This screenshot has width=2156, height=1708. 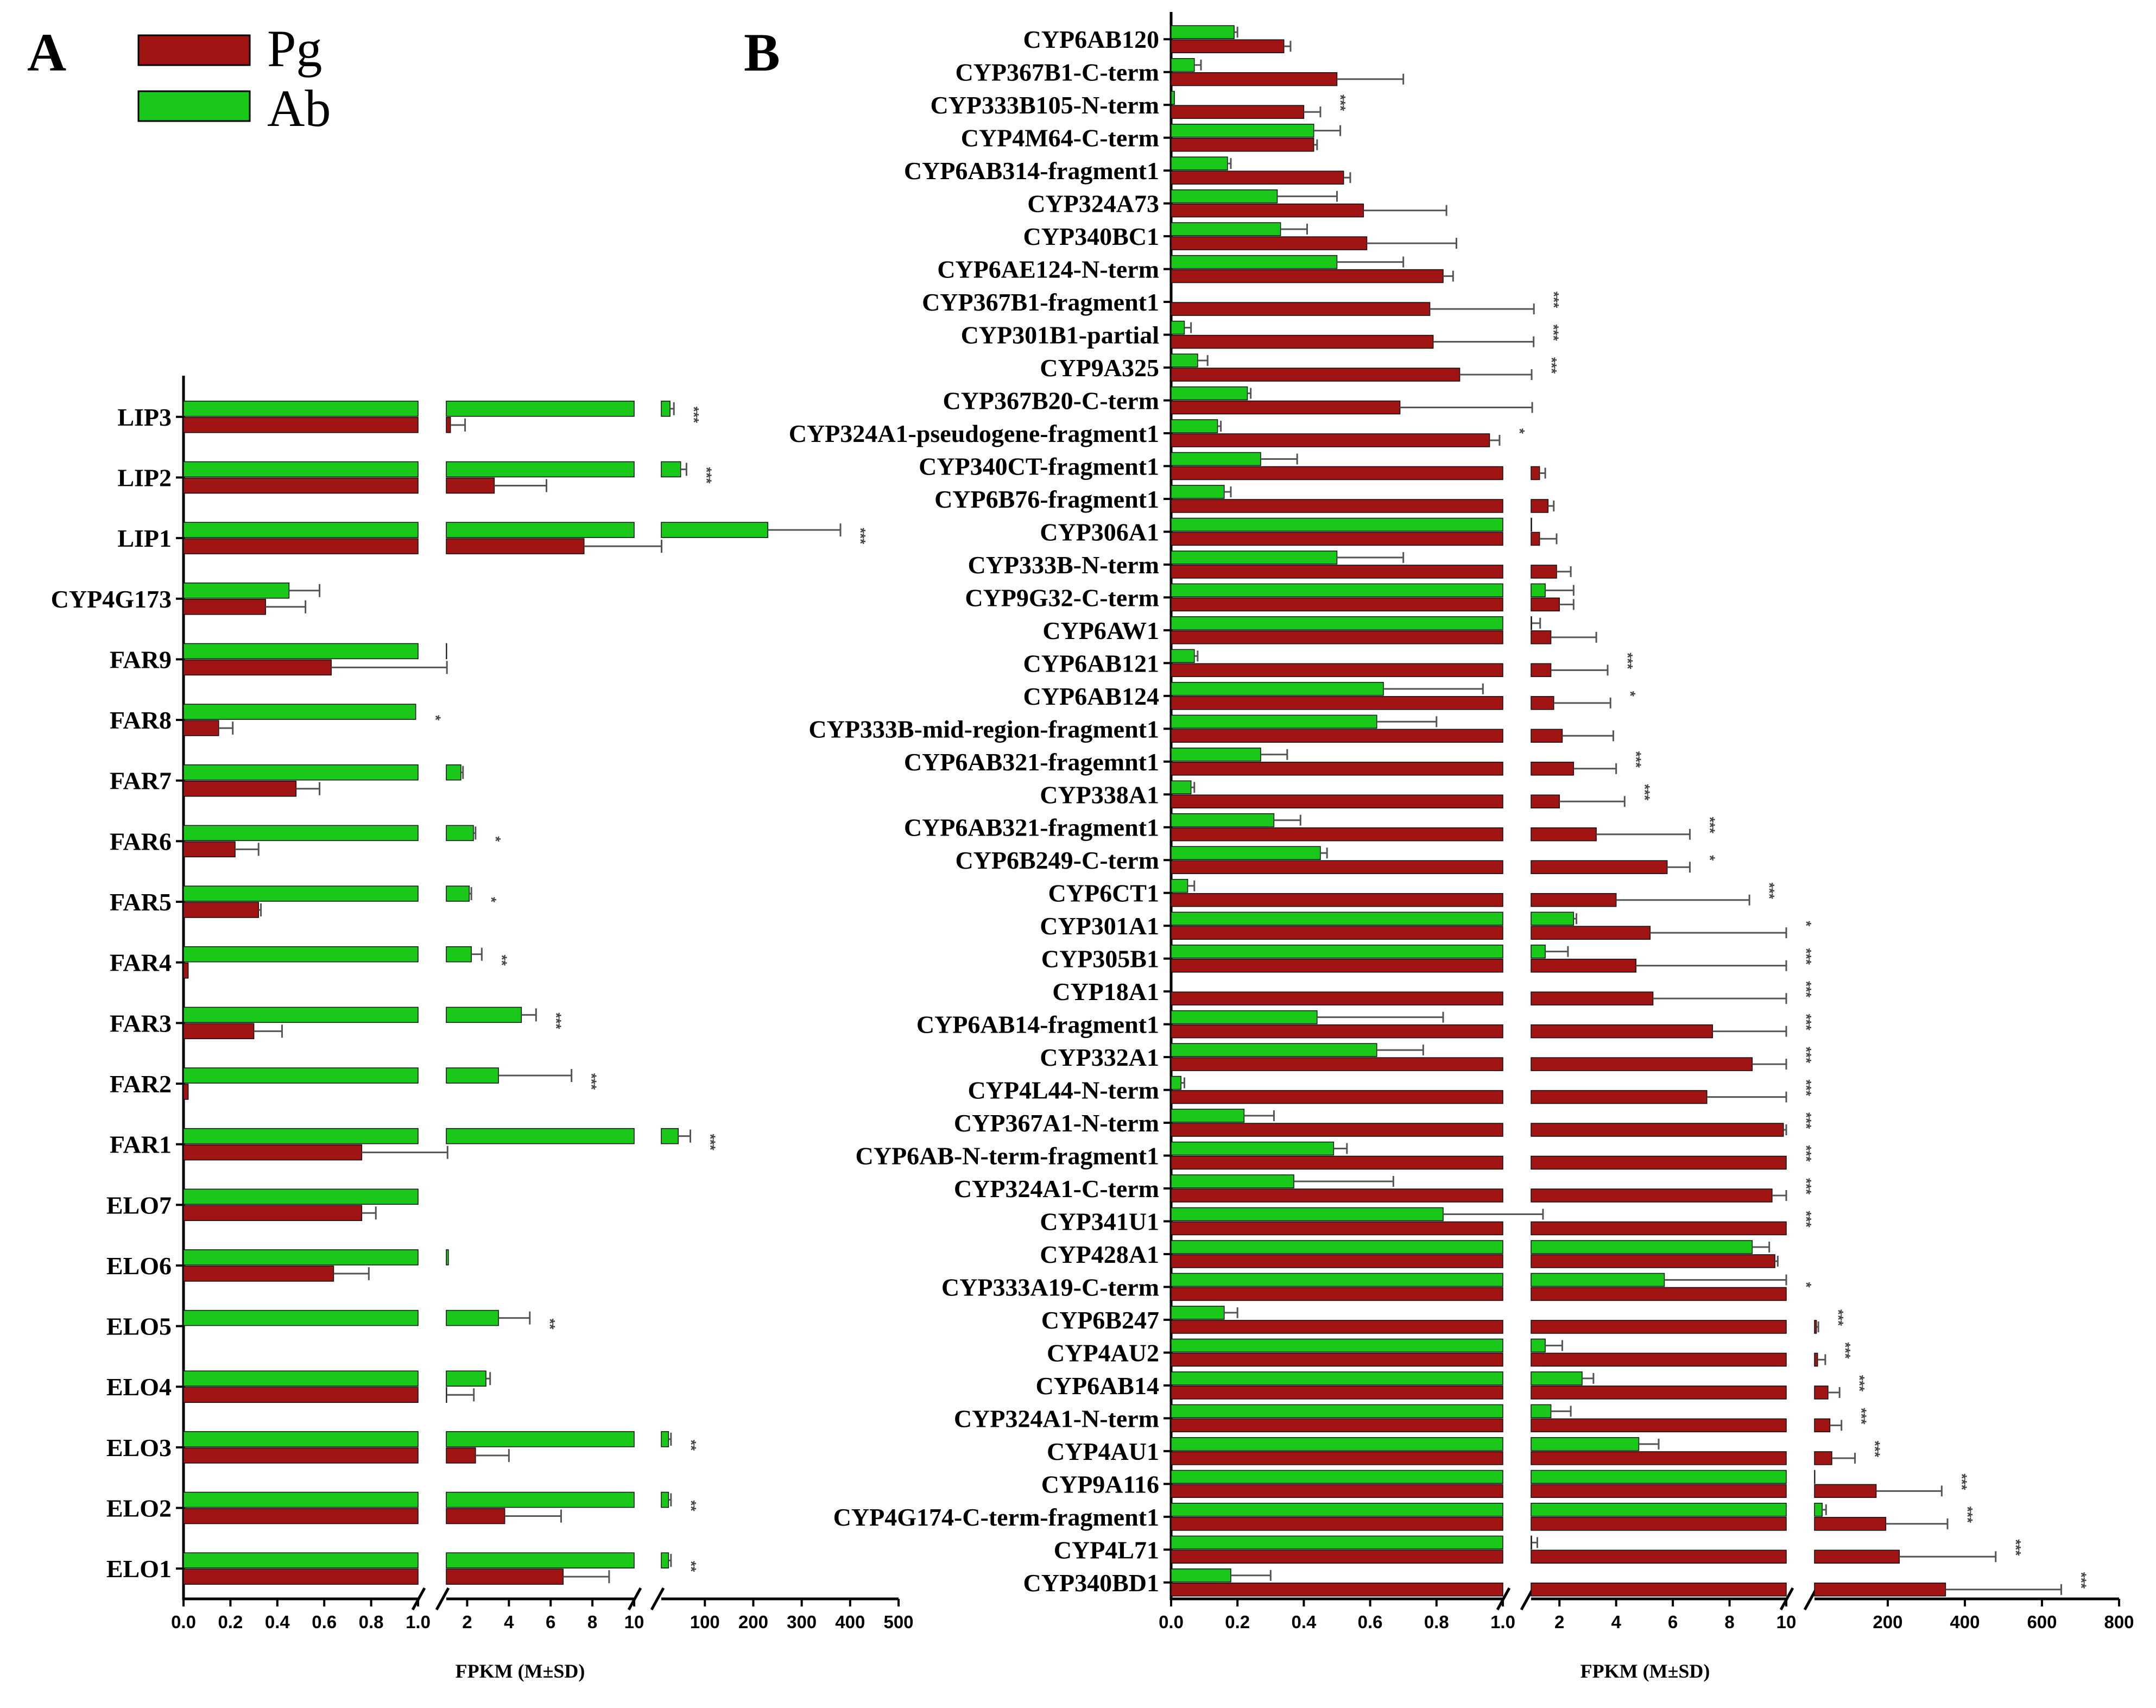 I want to click on panel-a-bar-pg-elo6, so click(x=258, y=1274).